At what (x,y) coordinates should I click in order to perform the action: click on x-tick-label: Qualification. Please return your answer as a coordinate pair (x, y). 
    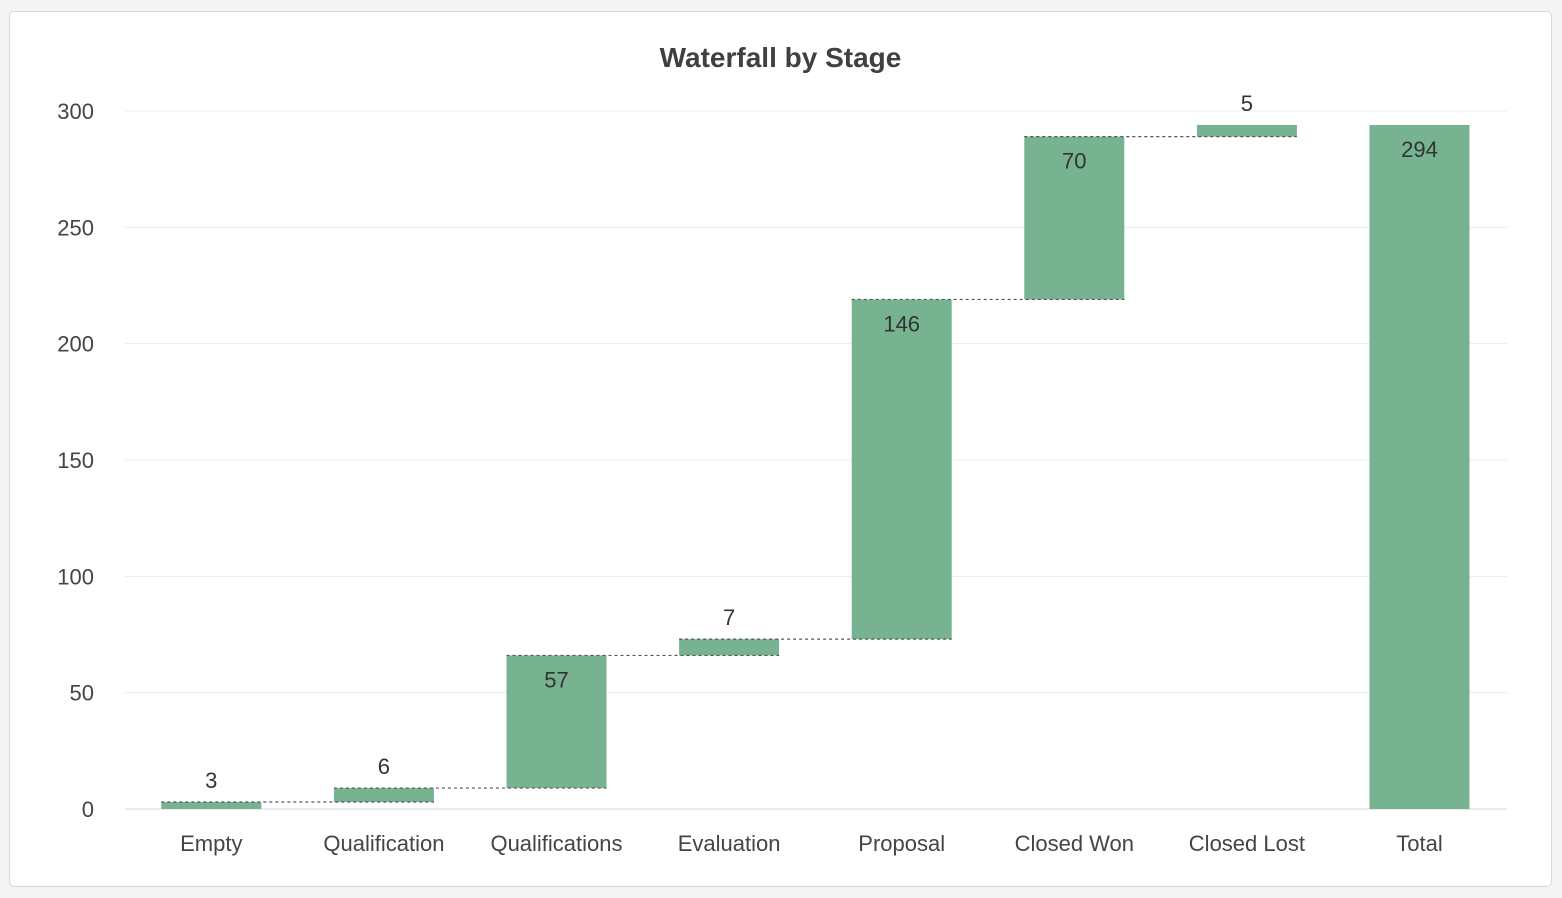
    Looking at the image, I should click on (383, 843).